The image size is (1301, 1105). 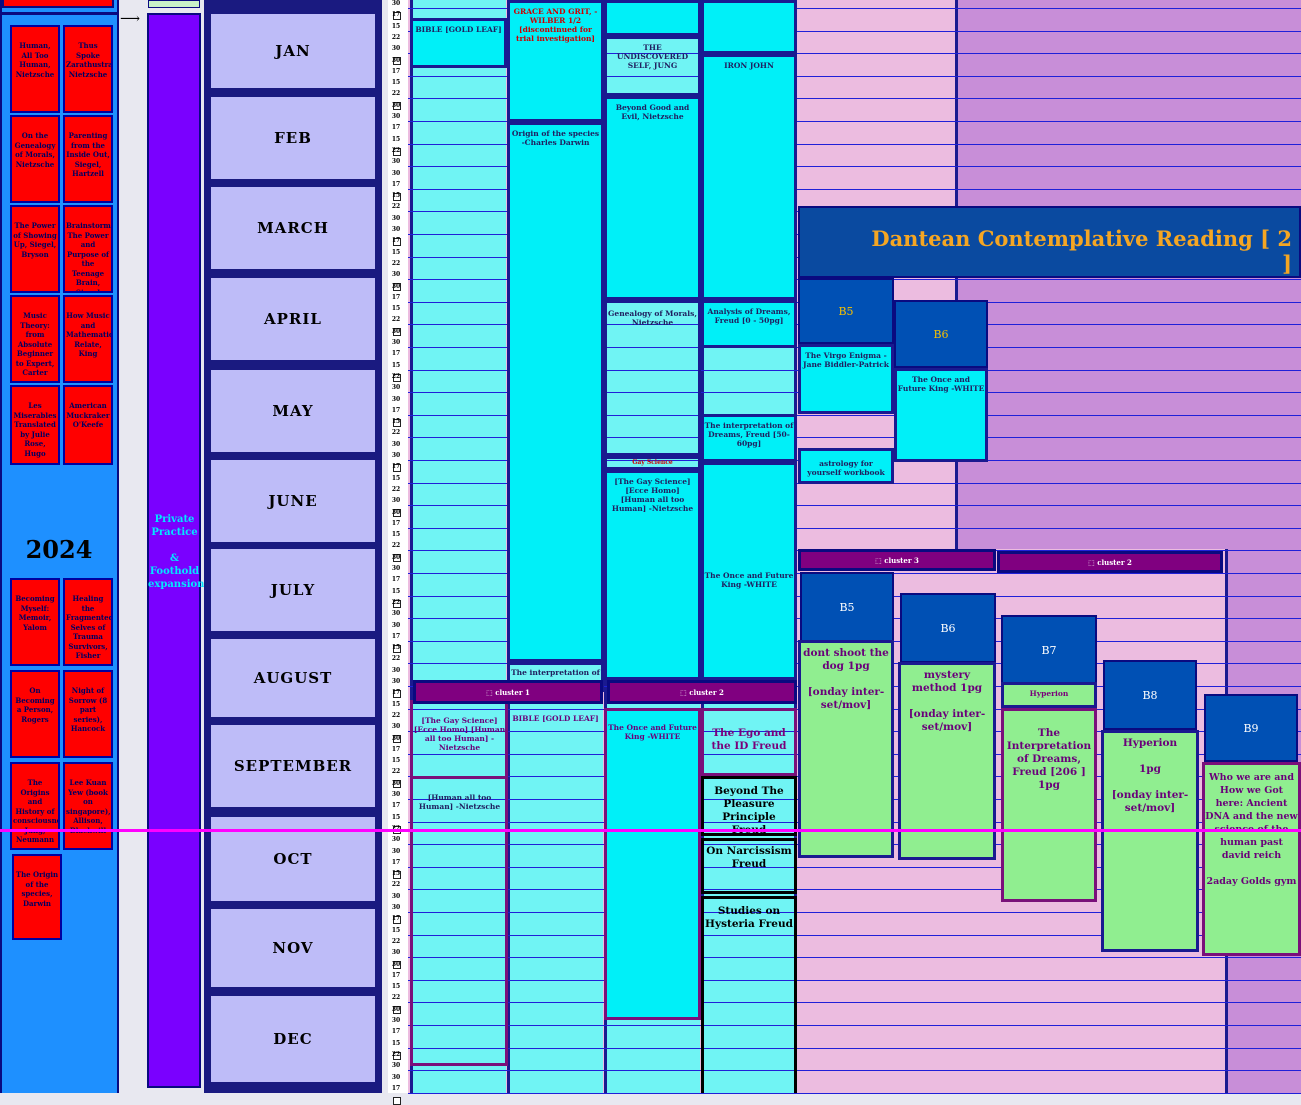 I want to click on book-analysis-dreams: Analysis of Dreams, Freud [0 - 50pg], so click(x=749, y=324).